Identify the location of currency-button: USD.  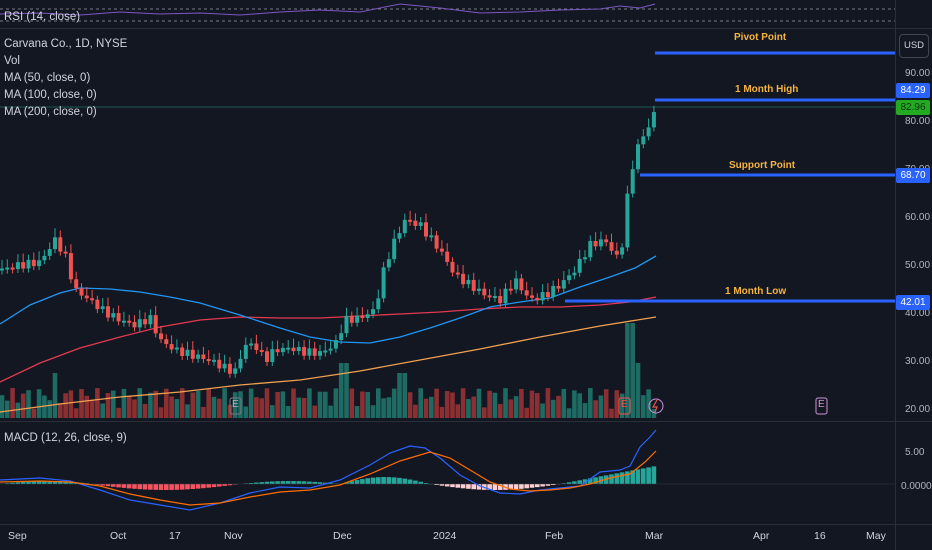
(914, 46).